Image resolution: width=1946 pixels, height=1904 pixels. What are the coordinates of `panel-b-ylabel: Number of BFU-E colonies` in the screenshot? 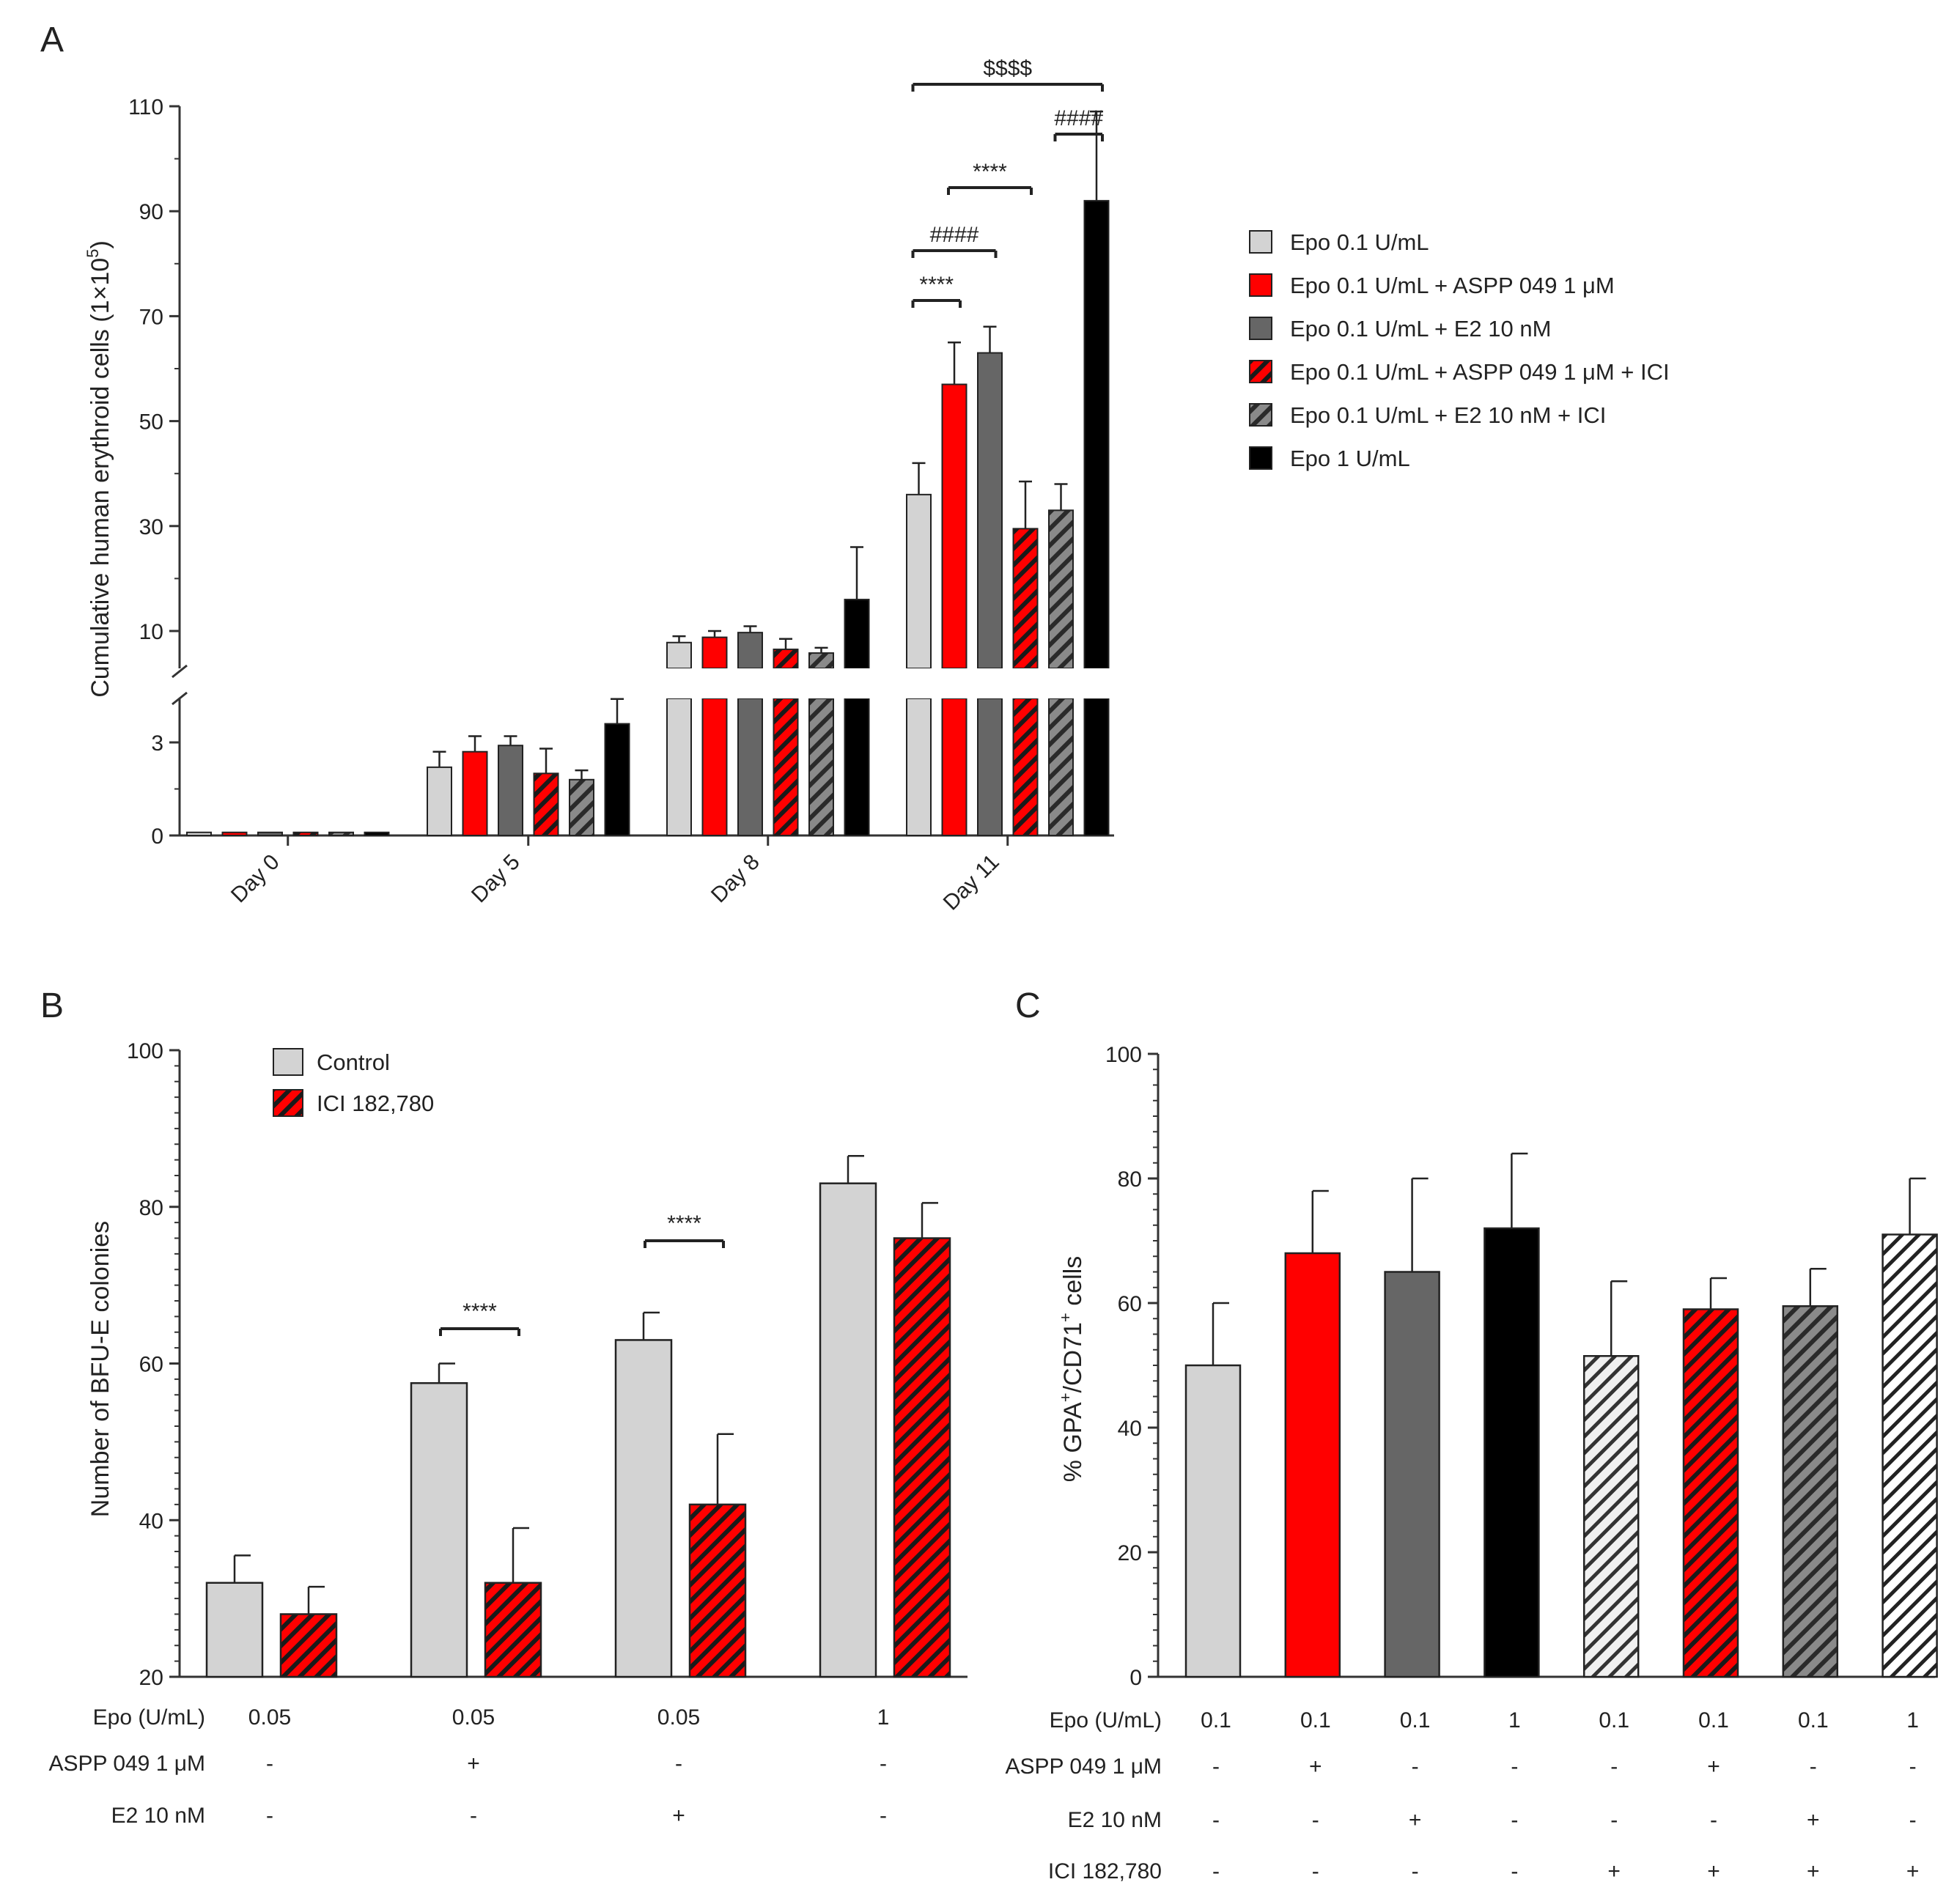 It's located at (100, 1369).